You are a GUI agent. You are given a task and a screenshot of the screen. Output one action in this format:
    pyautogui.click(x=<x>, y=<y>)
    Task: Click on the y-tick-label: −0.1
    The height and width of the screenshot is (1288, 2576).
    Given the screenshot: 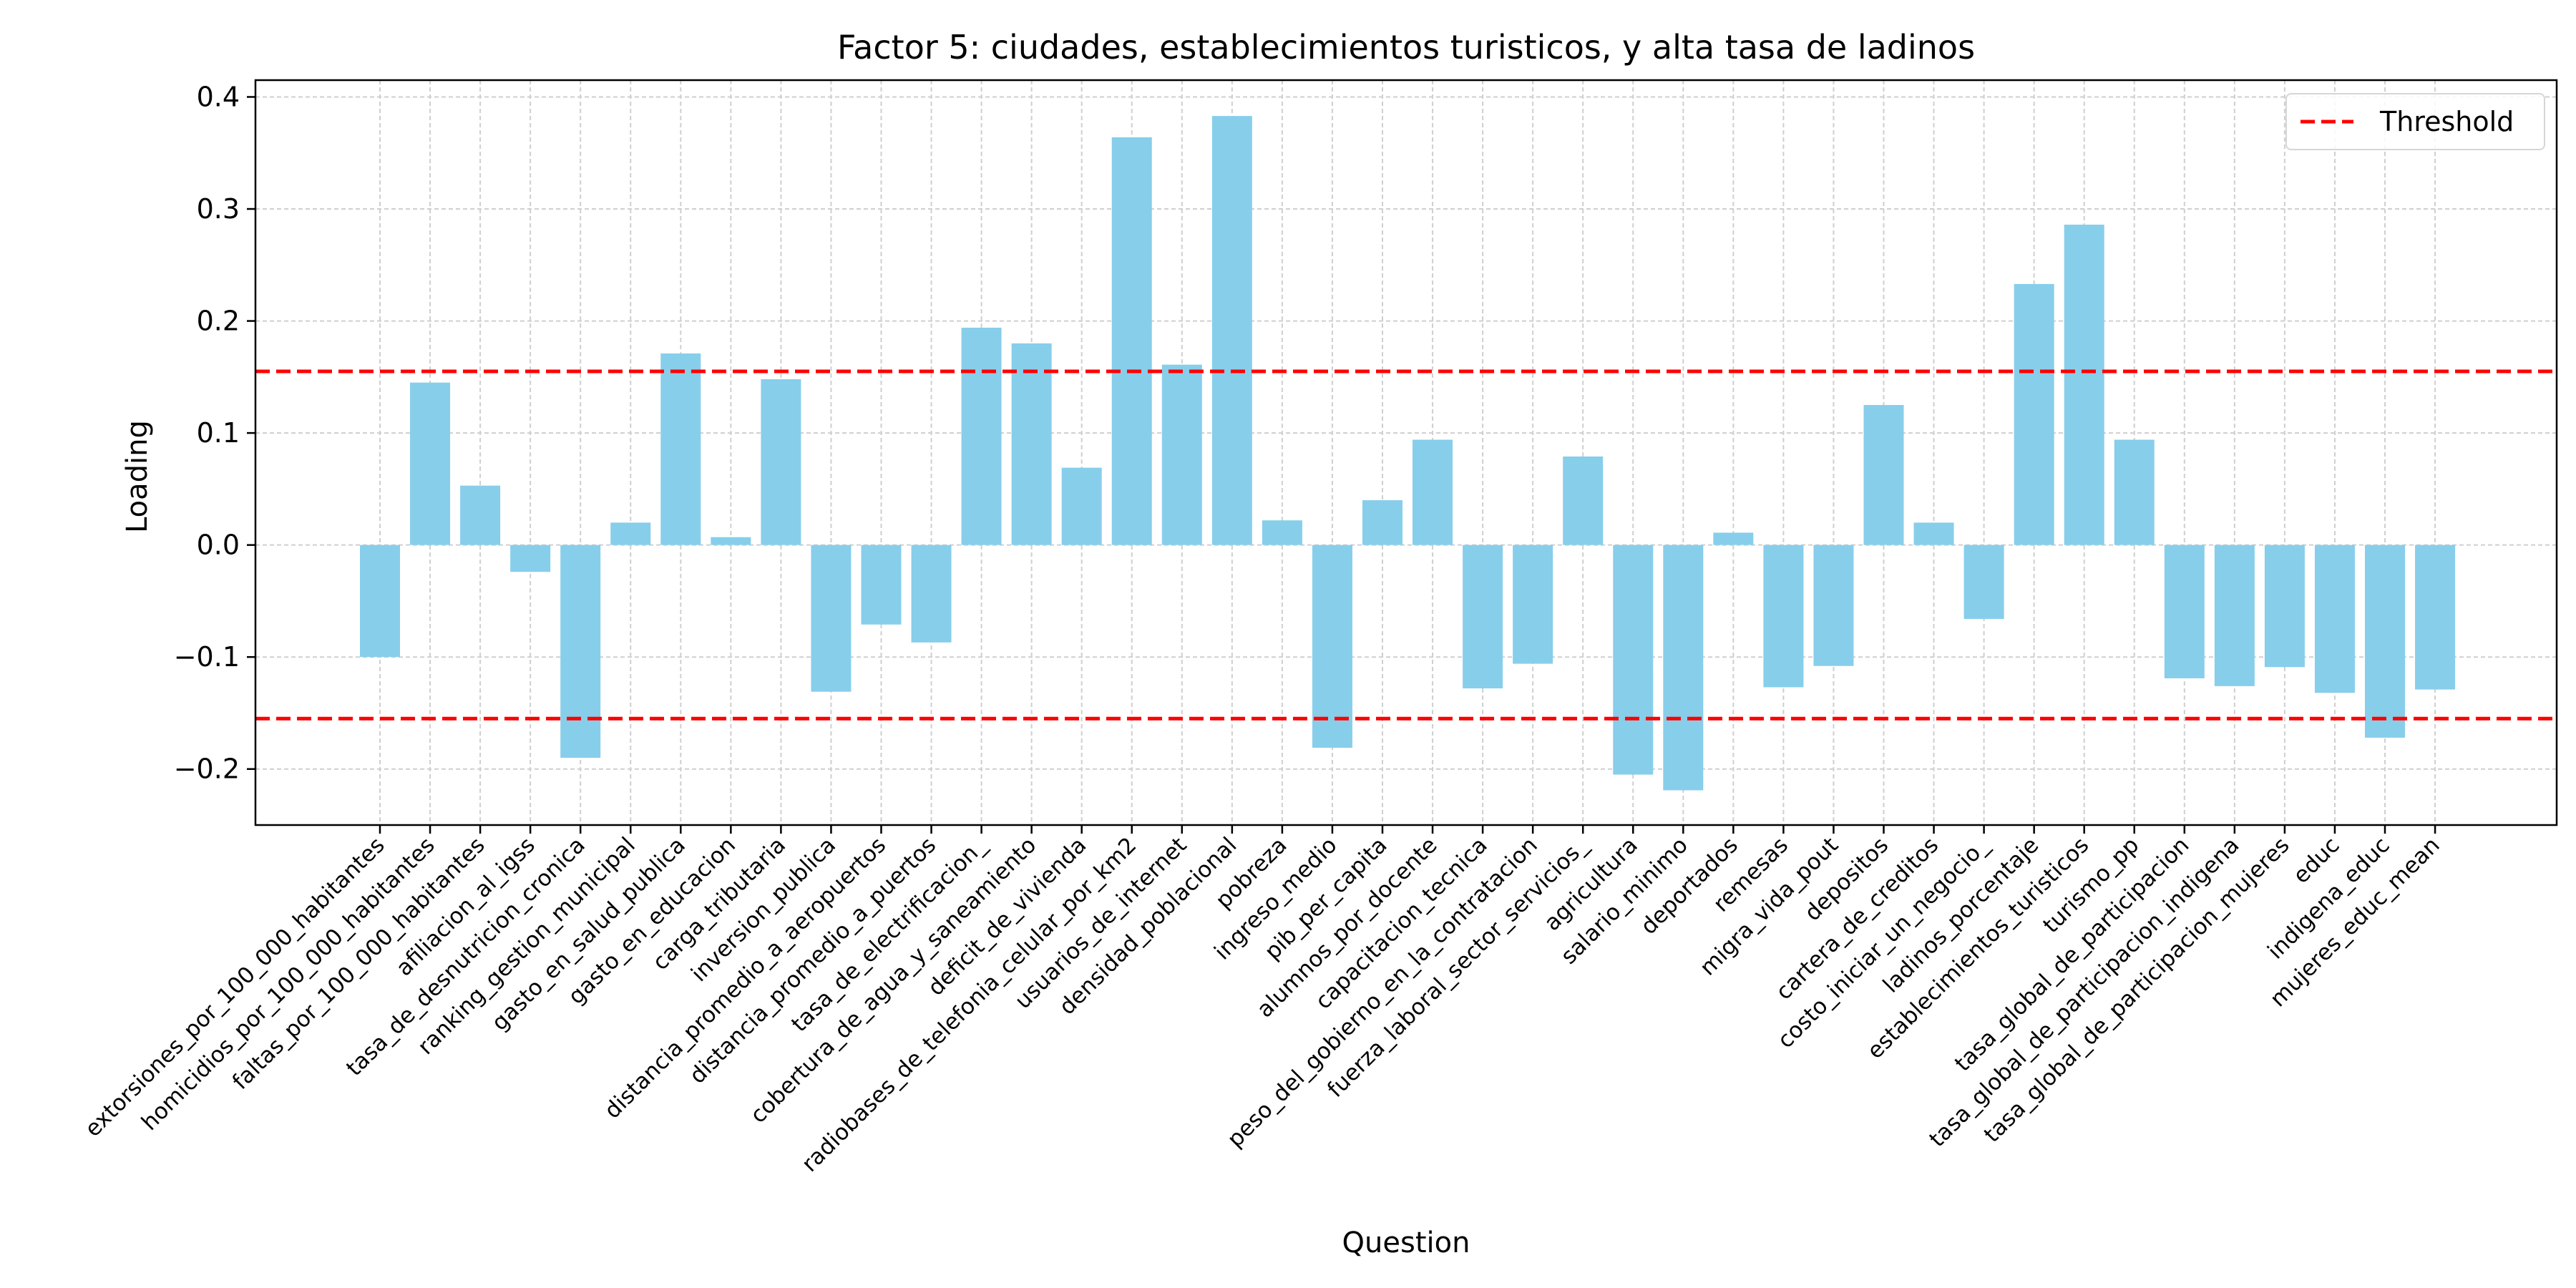 What is the action you would take?
    pyautogui.click(x=207, y=657)
    